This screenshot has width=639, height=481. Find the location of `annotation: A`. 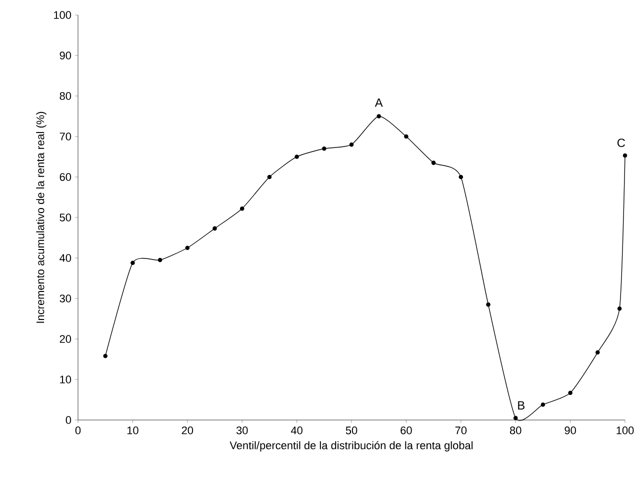

annotation: A is located at coordinates (378, 102).